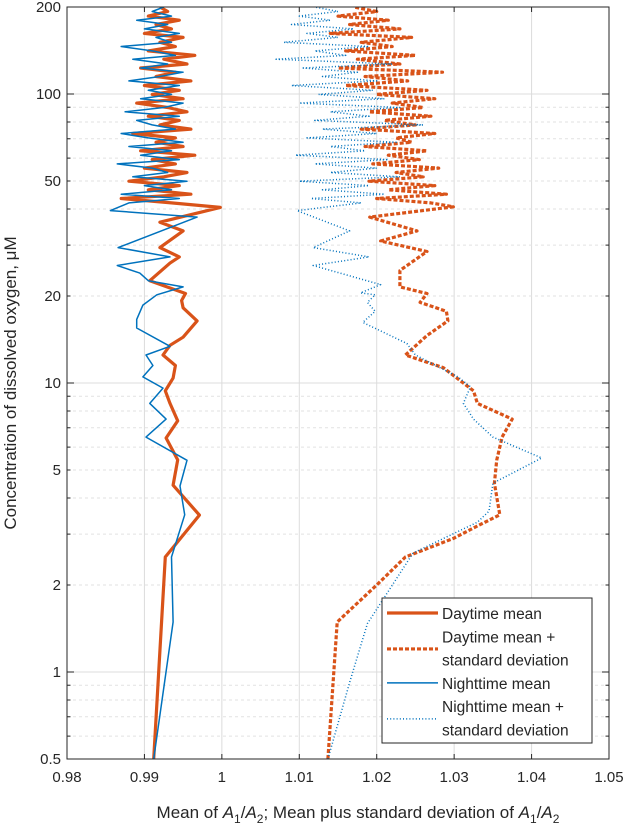  Describe the element at coordinates (492, 614) in the screenshot. I see `legend-label: Daytime mean` at that location.